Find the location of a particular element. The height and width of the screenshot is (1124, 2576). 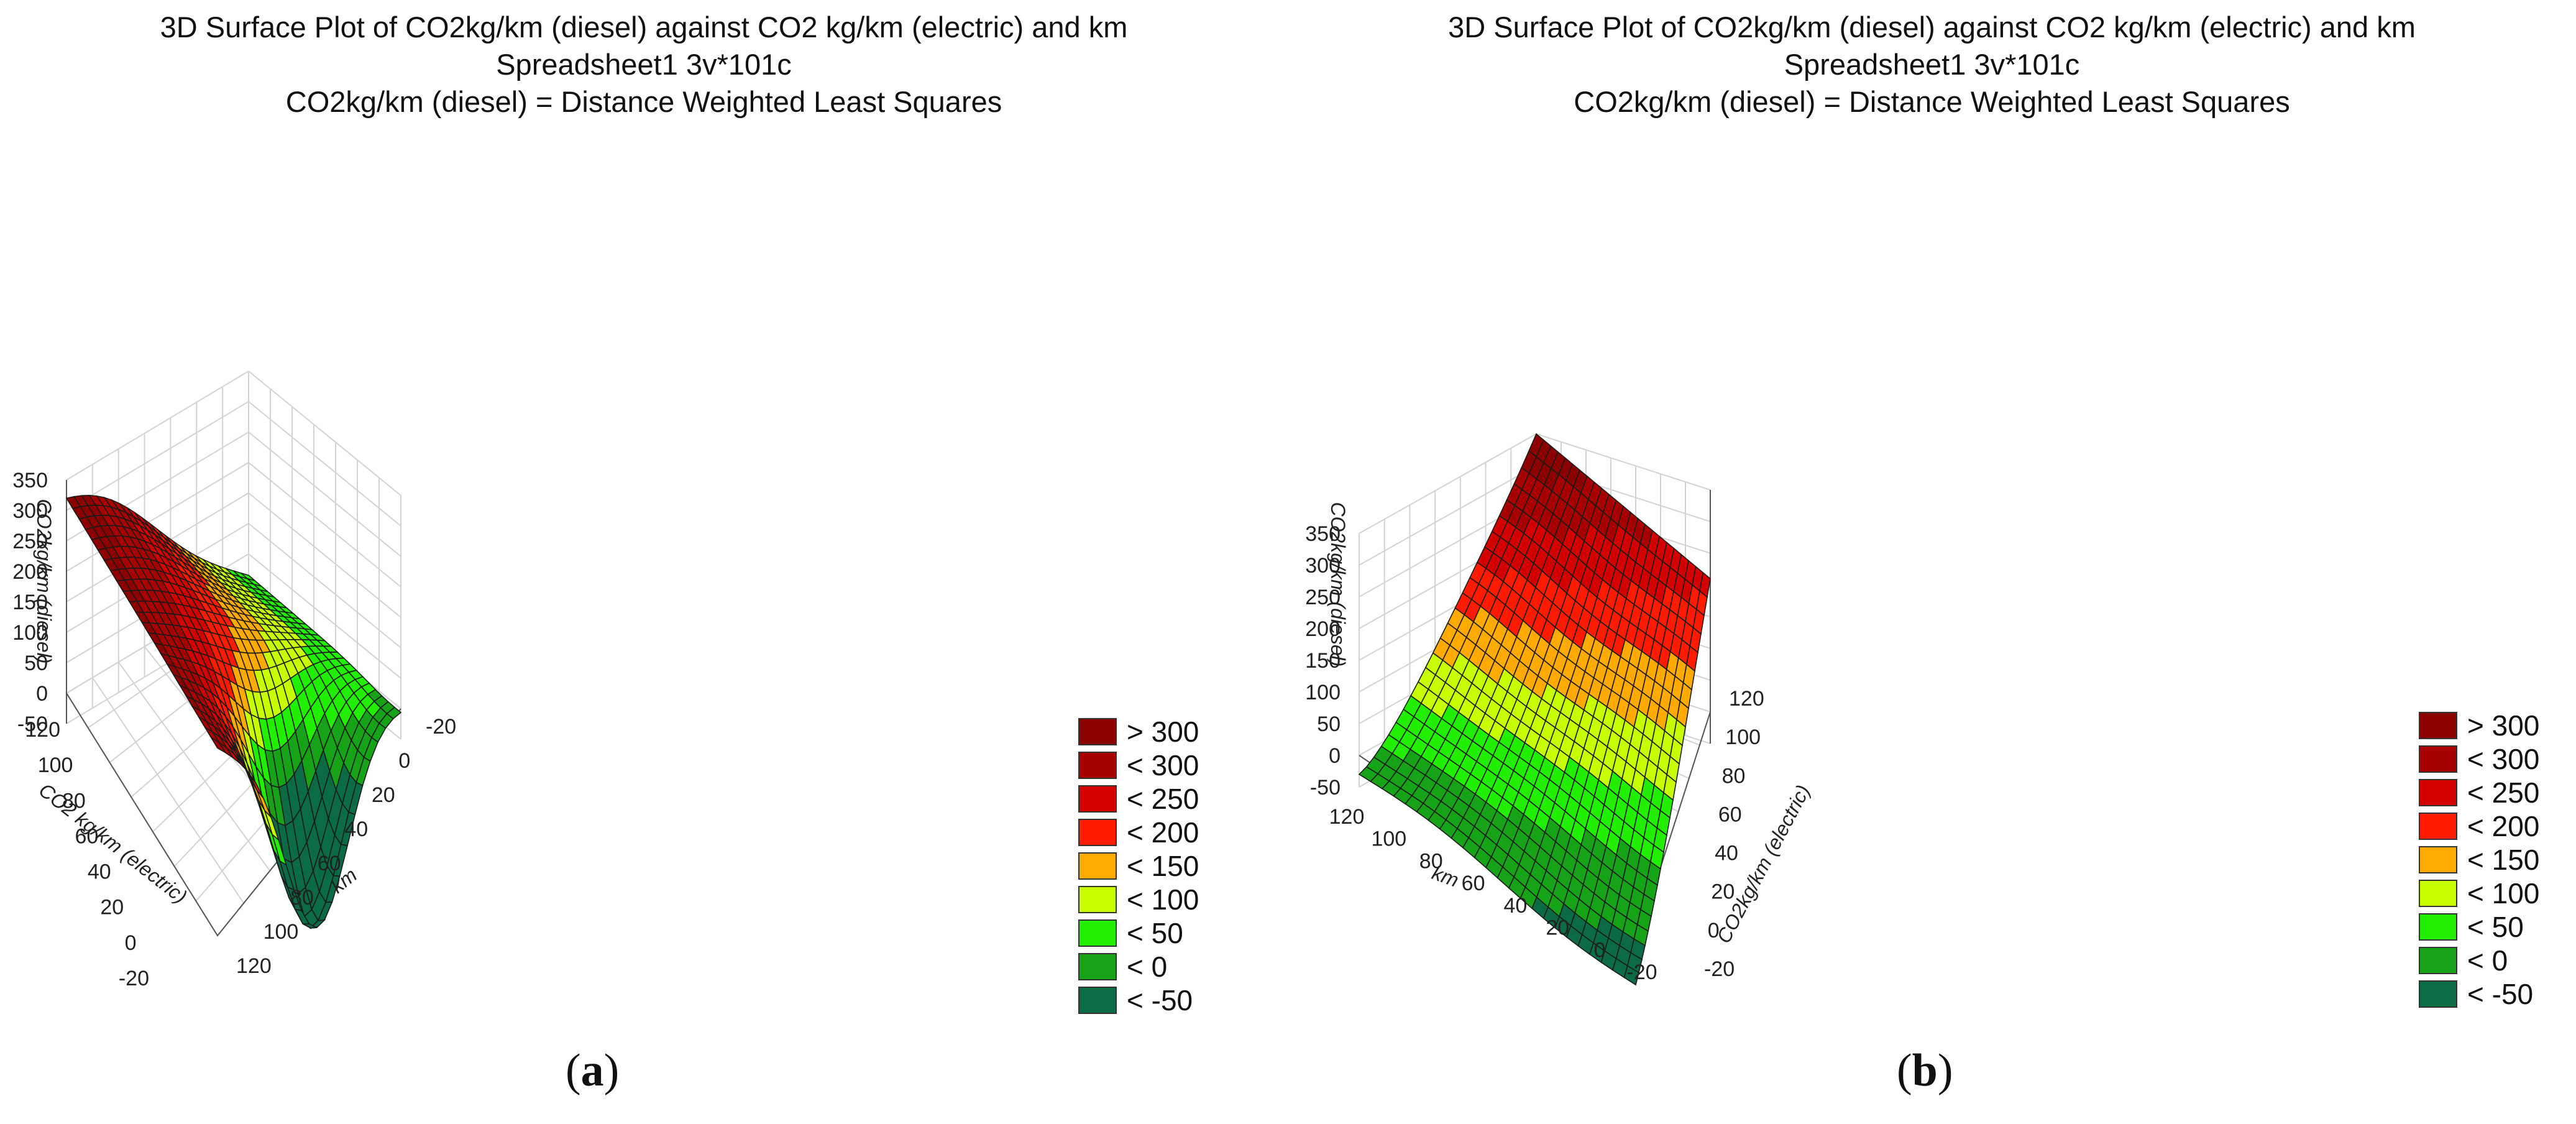

x-tick-label: 40 is located at coordinates (1516, 906).